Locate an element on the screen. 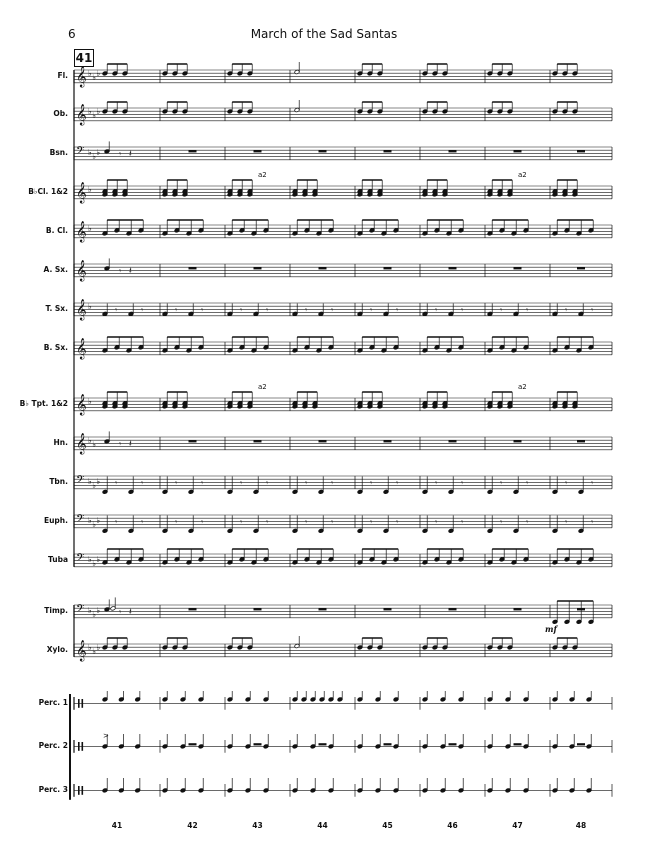  instrument-label: Timp. is located at coordinates (56, 610).